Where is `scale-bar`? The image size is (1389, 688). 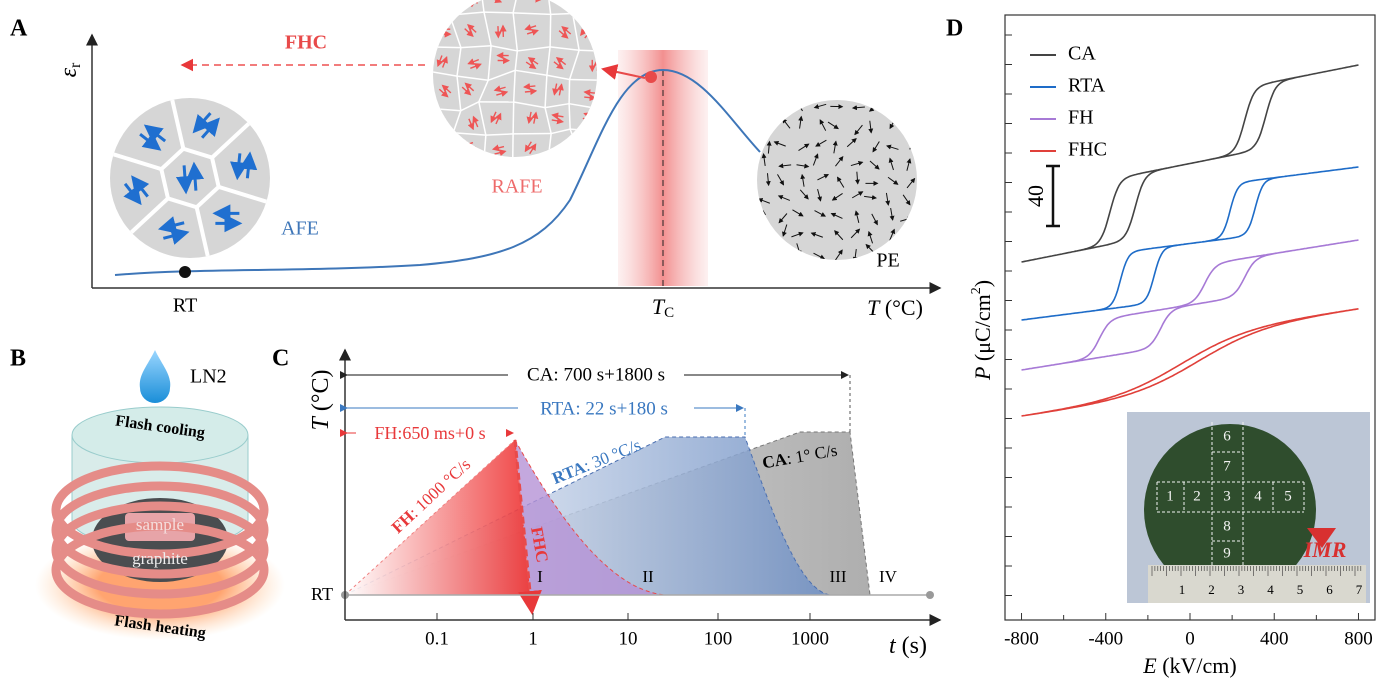
scale-bar is located at coordinates (1053, 196).